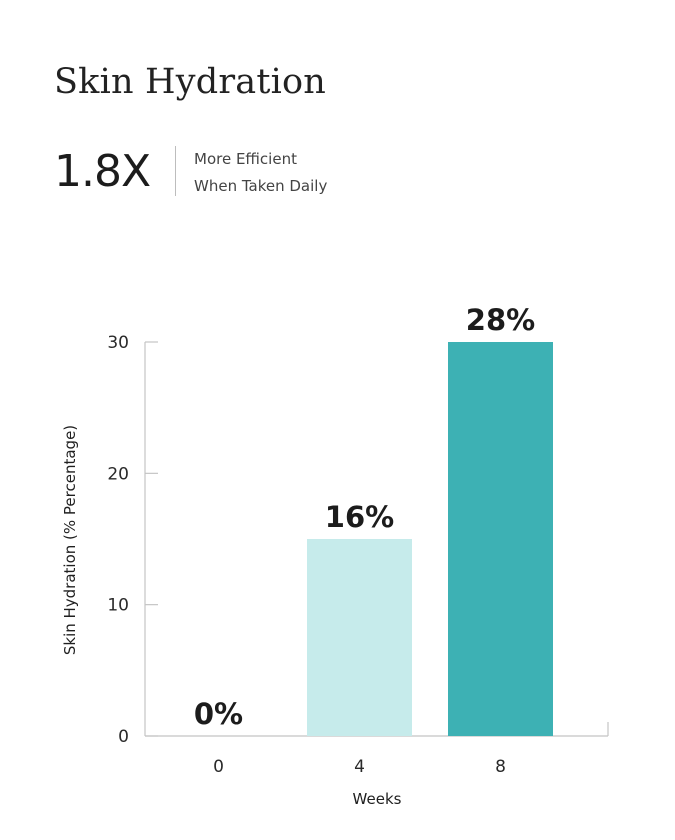 Image resolution: width=675 pixels, height=840 pixels. What do you see at coordinates (245, 159) in the screenshot?
I see `stat-caption-line1: More Efficient` at bounding box center [245, 159].